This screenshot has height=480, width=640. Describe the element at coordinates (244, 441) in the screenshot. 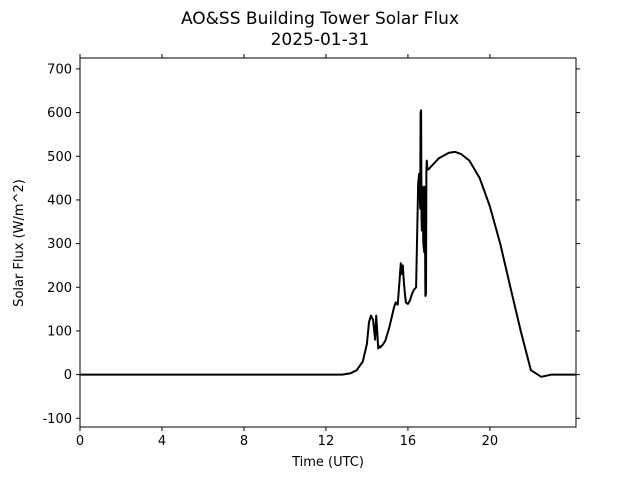

I see `x-tick-label: 8` at that location.